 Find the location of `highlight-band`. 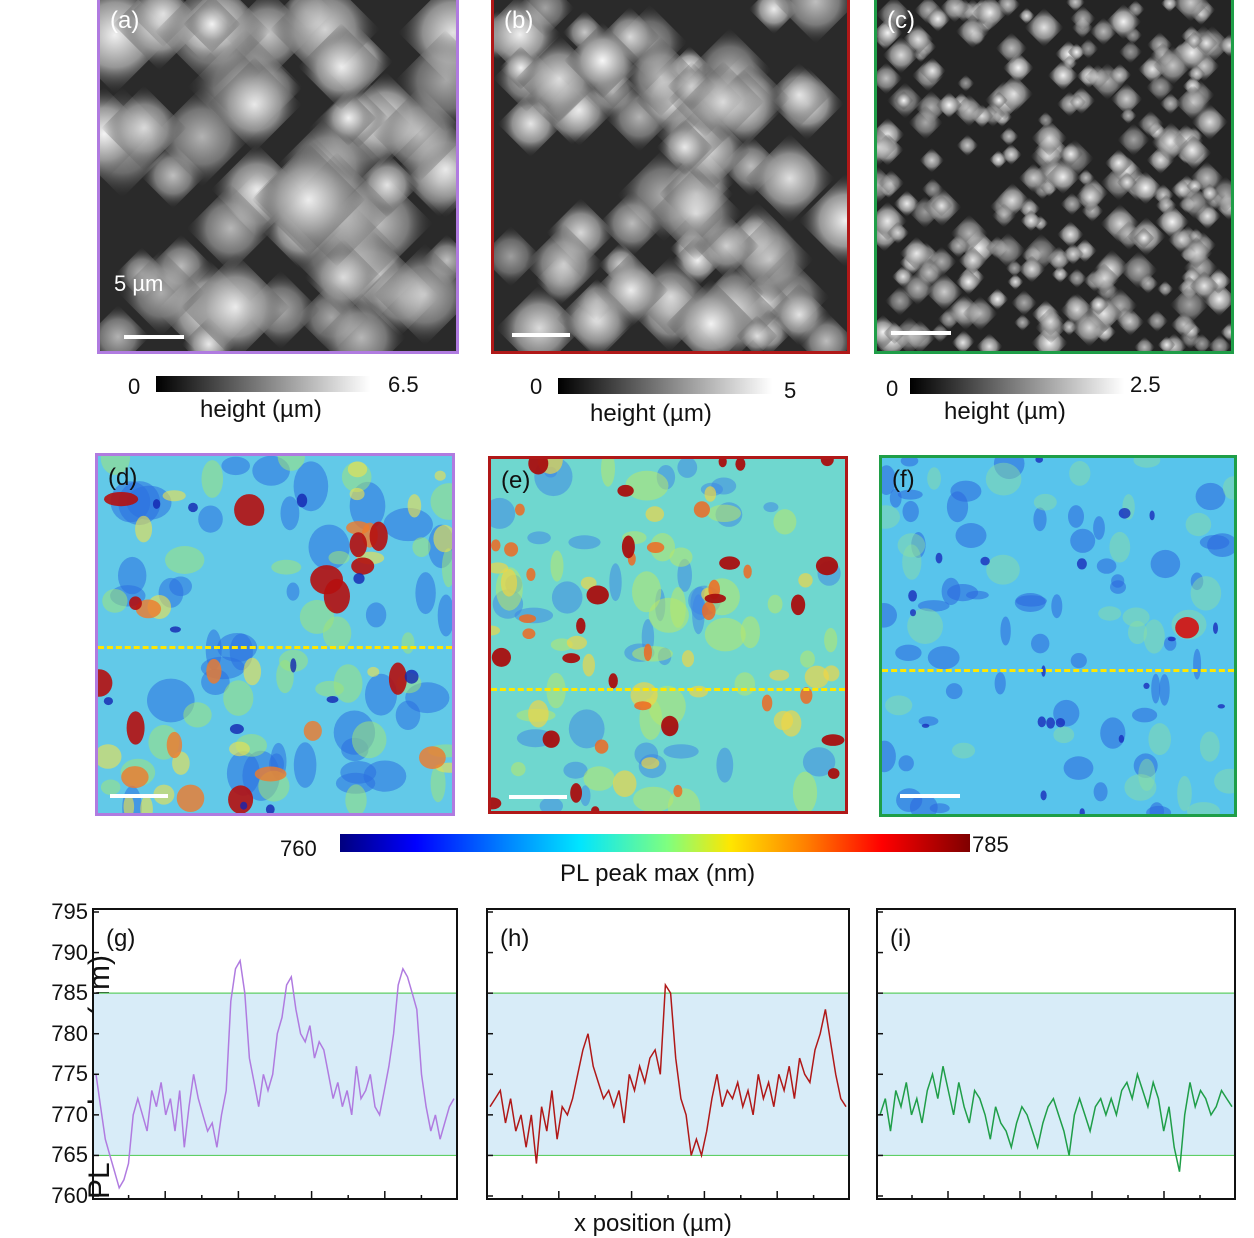

highlight-band is located at coordinates (275, 1074).